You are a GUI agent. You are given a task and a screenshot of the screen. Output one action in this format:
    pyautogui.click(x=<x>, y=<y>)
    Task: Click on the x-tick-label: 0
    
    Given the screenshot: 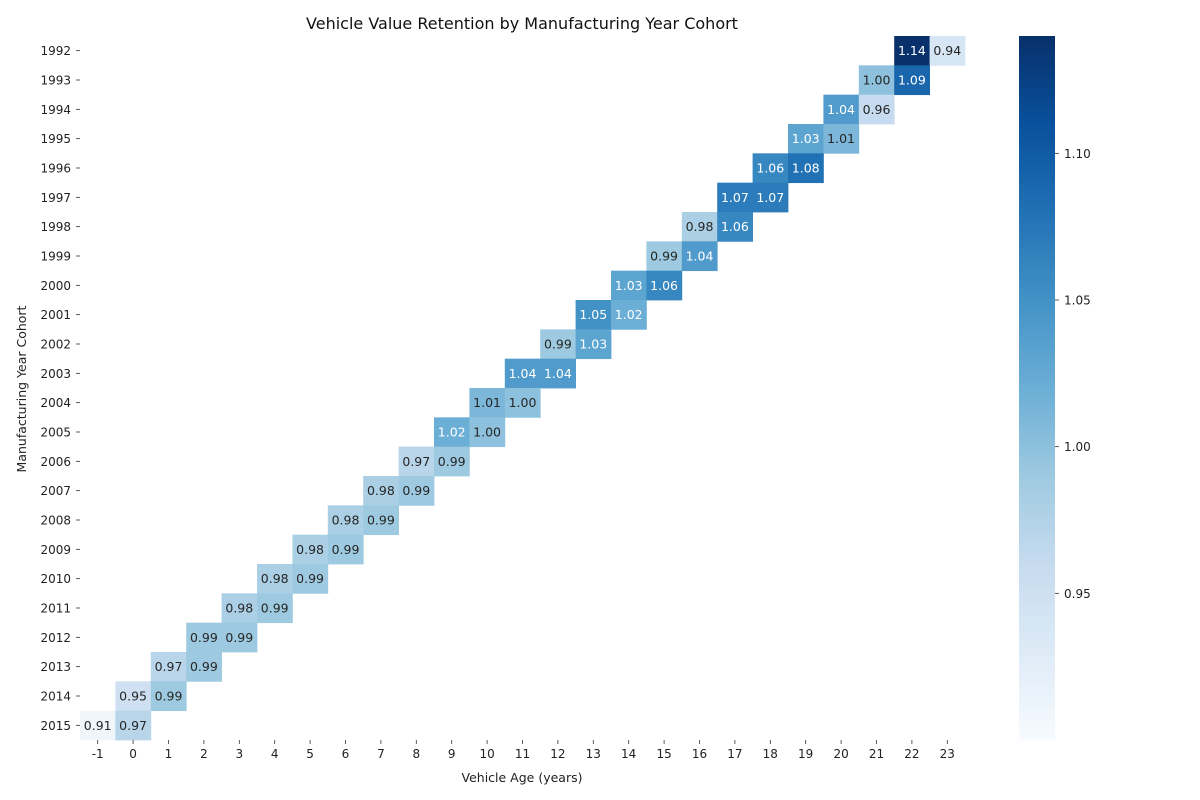 What is the action you would take?
    pyautogui.click(x=133, y=754)
    